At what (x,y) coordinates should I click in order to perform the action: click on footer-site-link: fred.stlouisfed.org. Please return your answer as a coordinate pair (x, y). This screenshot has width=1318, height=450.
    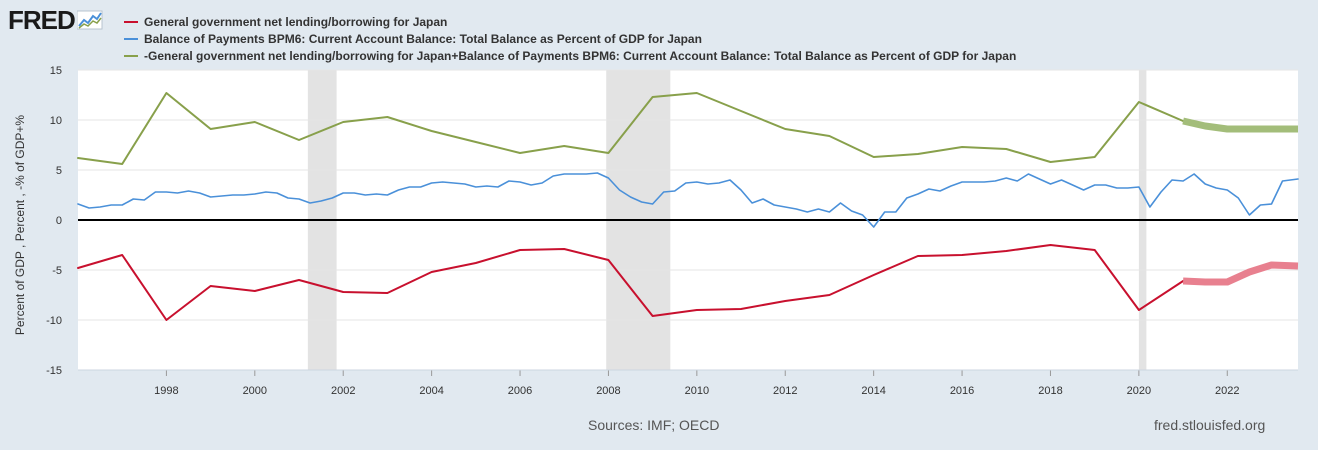
    Looking at the image, I should click on (1210, 425).